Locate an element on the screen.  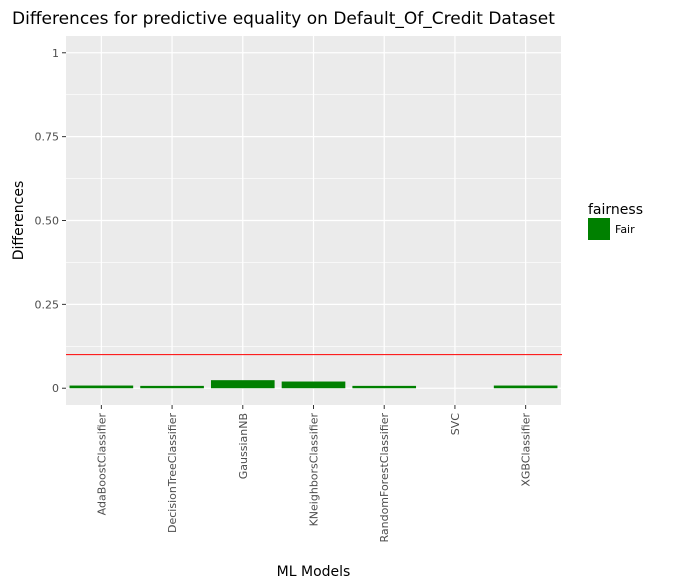
legend-label-fair: Fair is located at coordinates (625, 229).